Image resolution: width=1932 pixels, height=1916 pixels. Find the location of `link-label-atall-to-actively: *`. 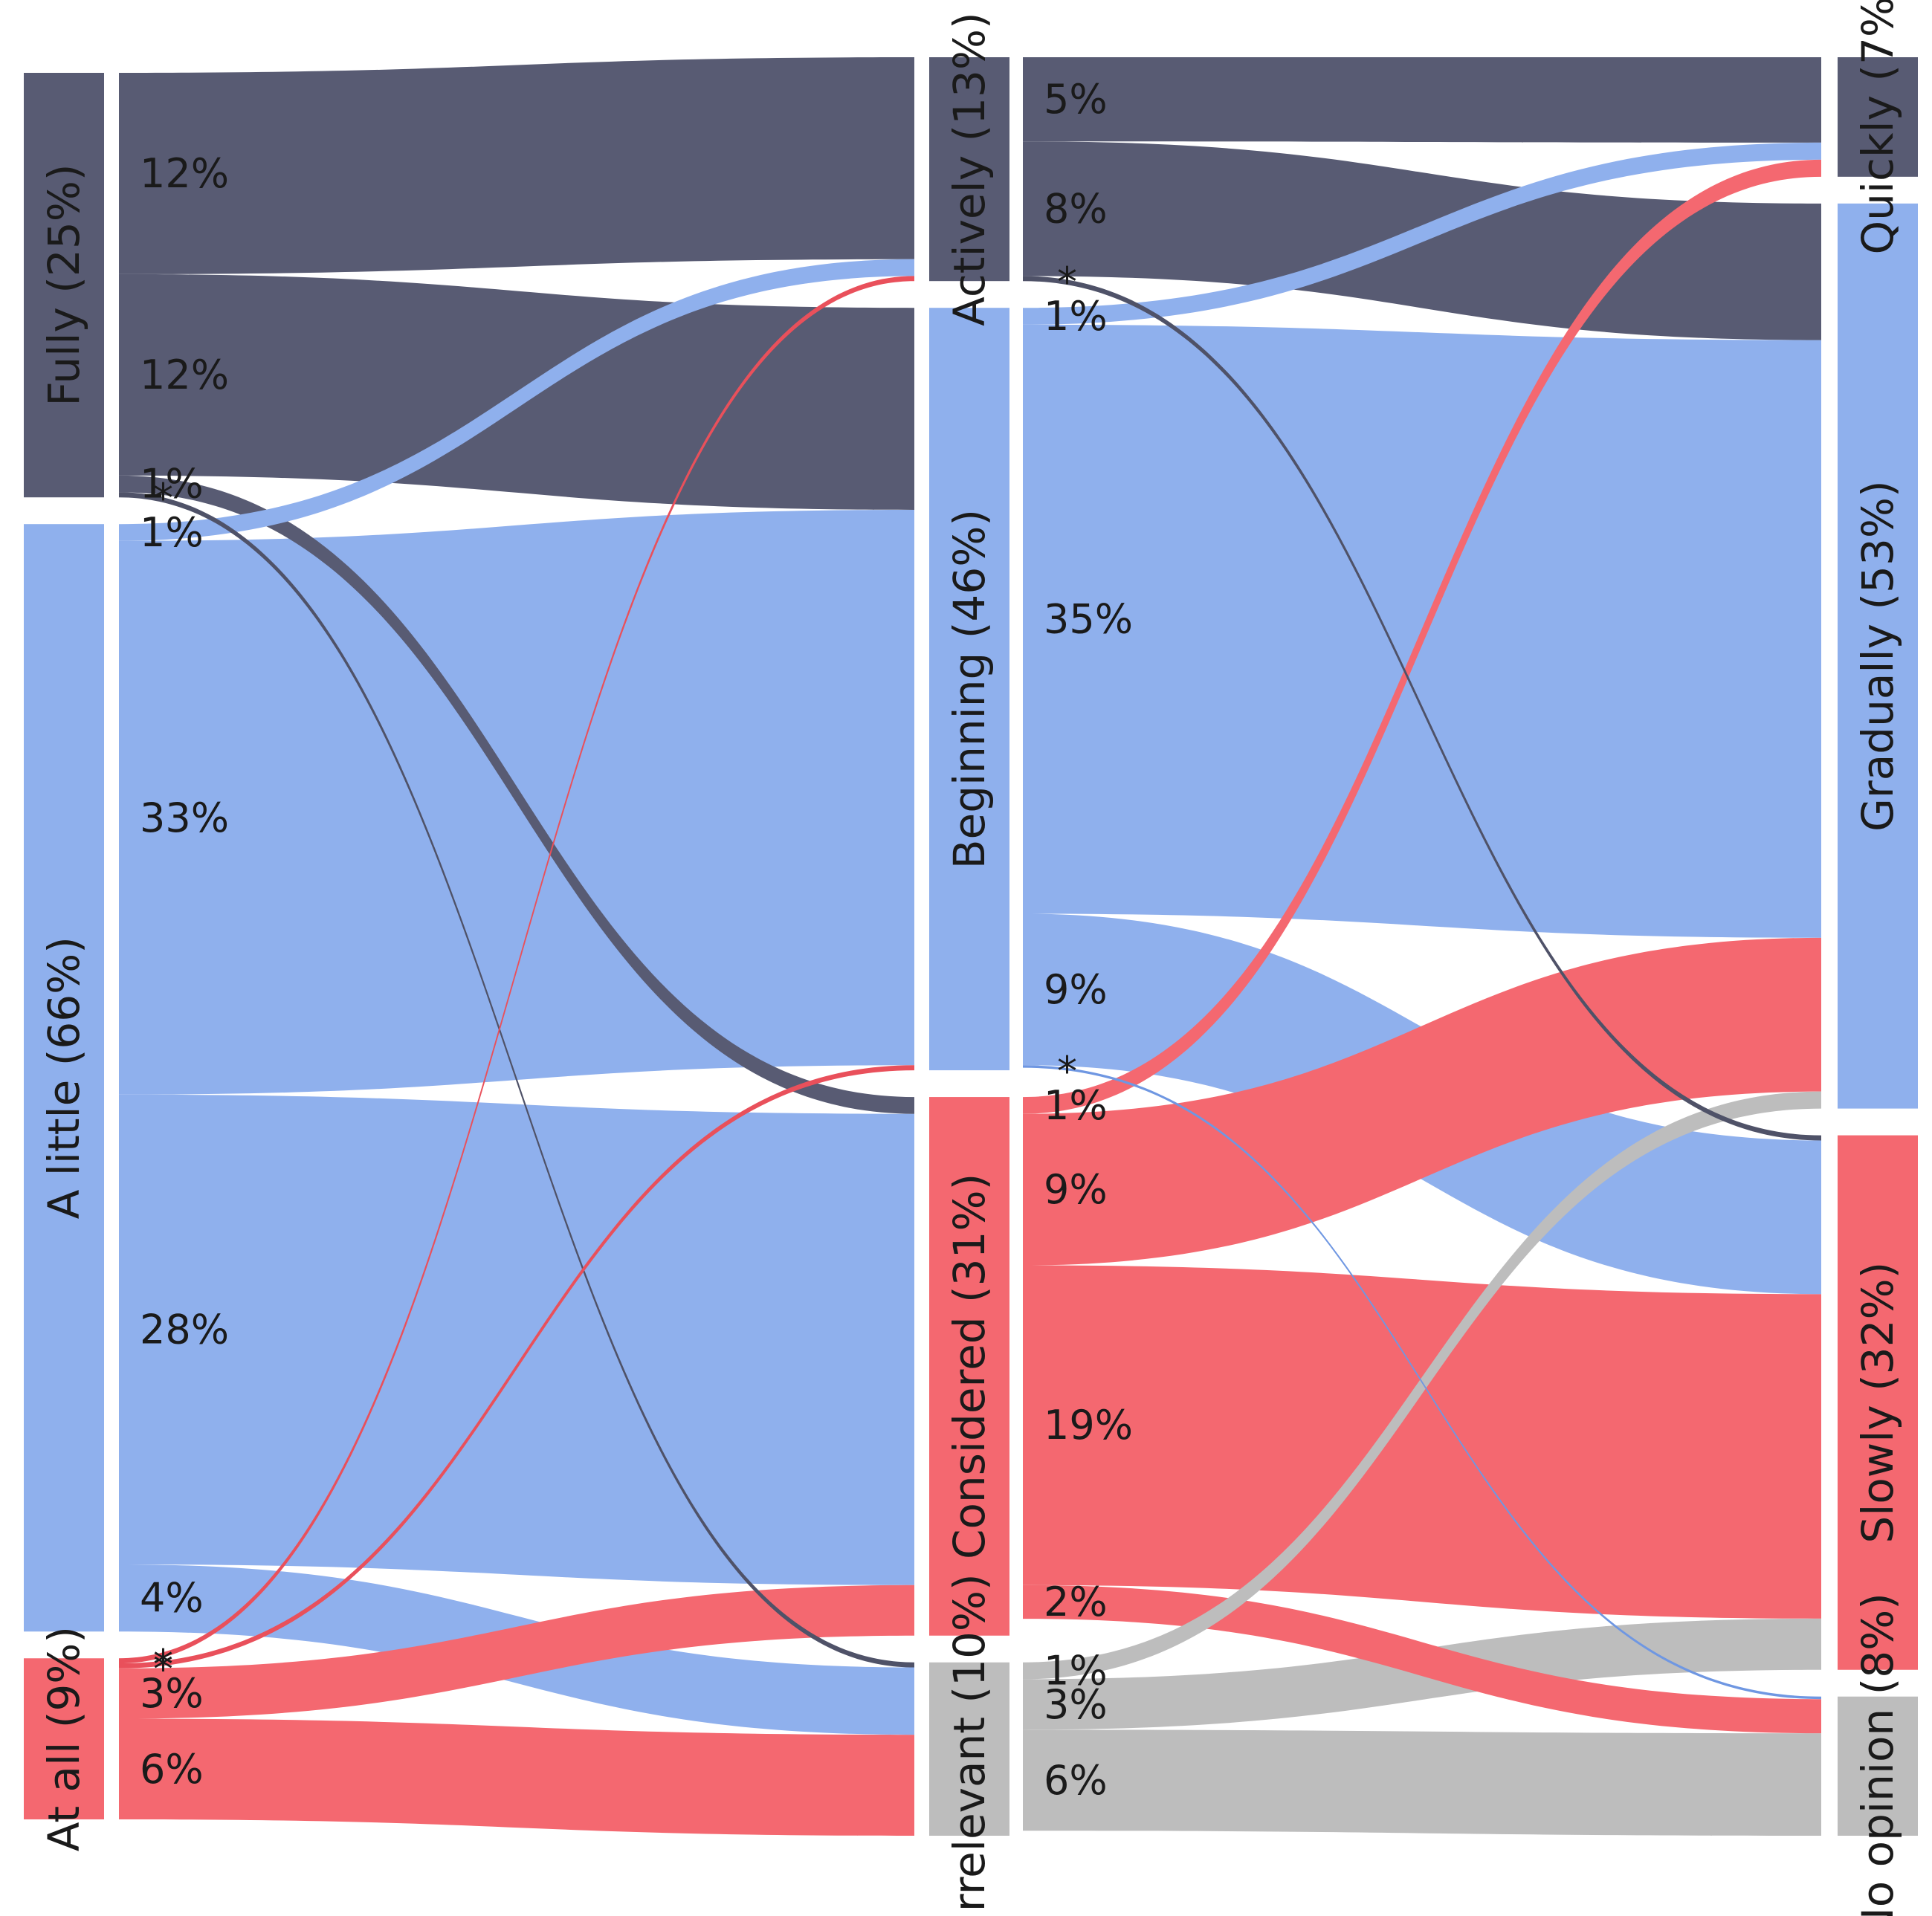

link-label-atall-to-actively: * is located at coordinates (163, 1664).